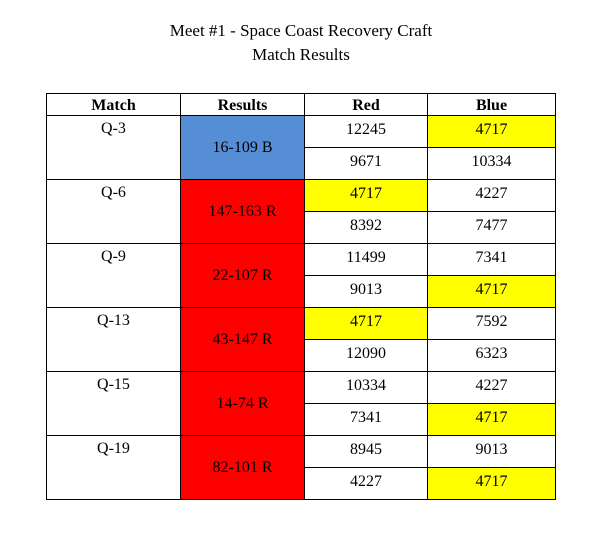 This screenshot has height=534, width=602. I want to click on match-id-cell: Q-6, so click(113, 211).